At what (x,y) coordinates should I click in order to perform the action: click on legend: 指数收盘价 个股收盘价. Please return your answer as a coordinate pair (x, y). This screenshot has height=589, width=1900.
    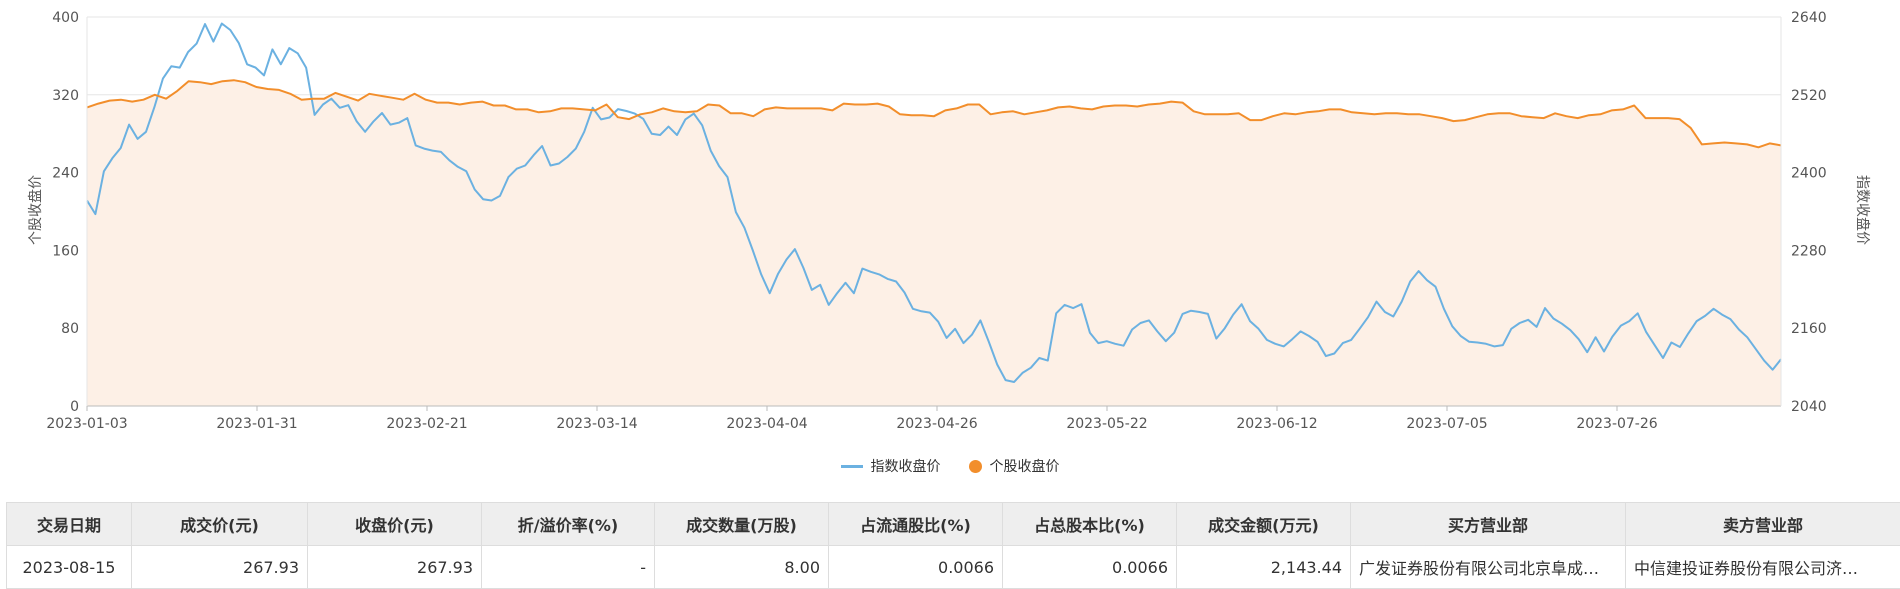
    Looking at the image, I should click on (950, 466).